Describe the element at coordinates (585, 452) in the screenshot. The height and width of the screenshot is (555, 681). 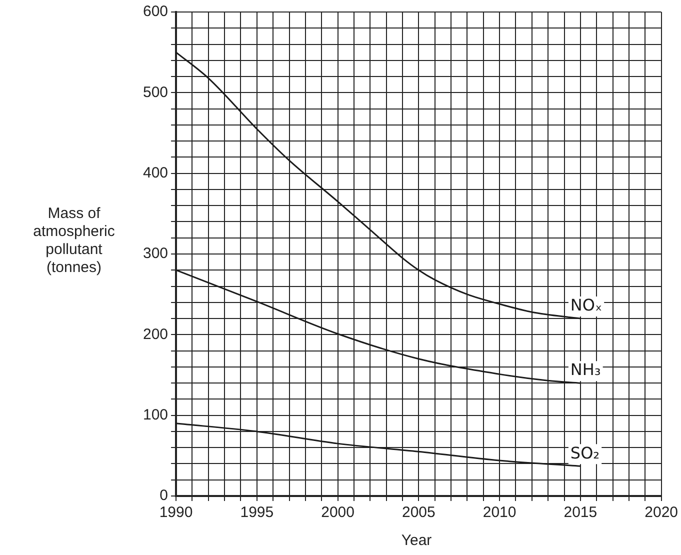
I see `series-label: SO₂` at that location.